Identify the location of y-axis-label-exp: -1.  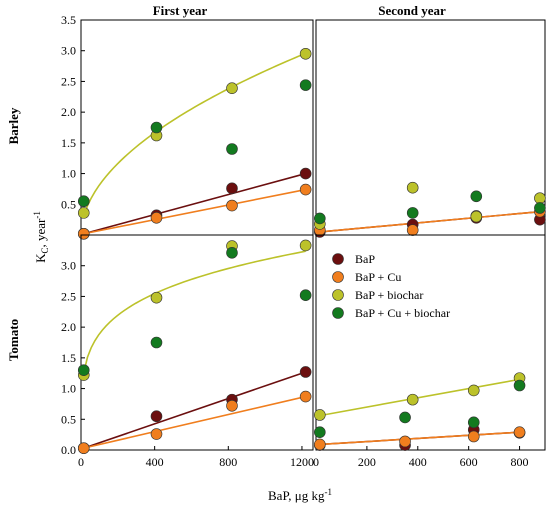
(37, 215).